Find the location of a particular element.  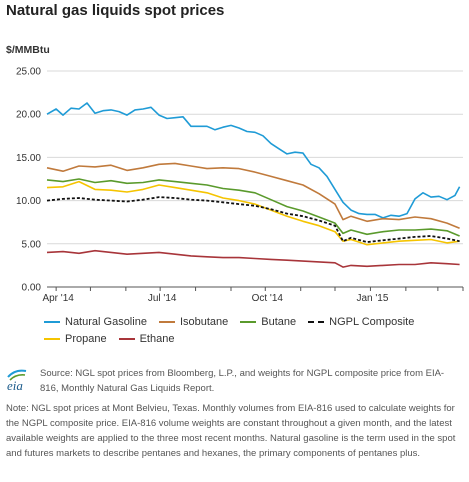

legend-label-ethane: Ethane is located at coordinates (157, 338).